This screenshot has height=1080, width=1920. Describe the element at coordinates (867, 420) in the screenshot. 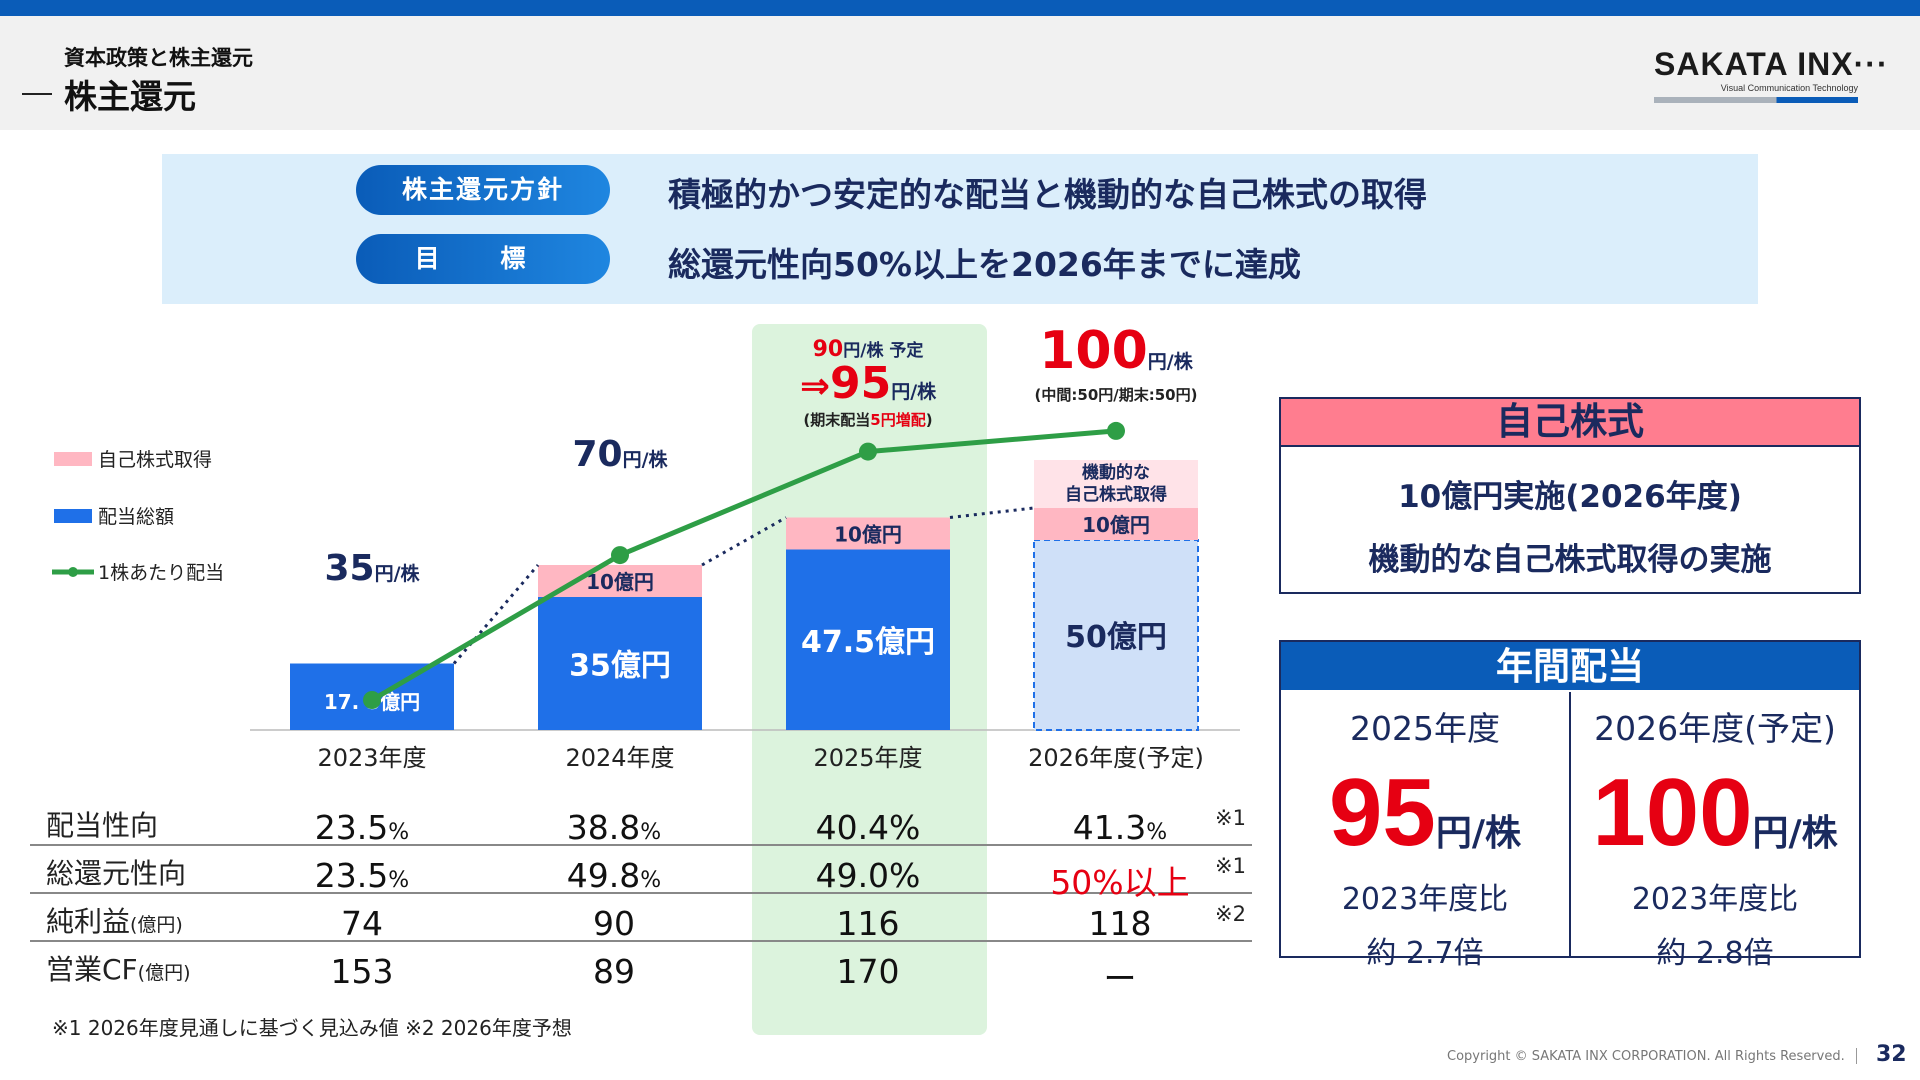

I see `dps-2025-note: (期末配当5円増配)` at that location.